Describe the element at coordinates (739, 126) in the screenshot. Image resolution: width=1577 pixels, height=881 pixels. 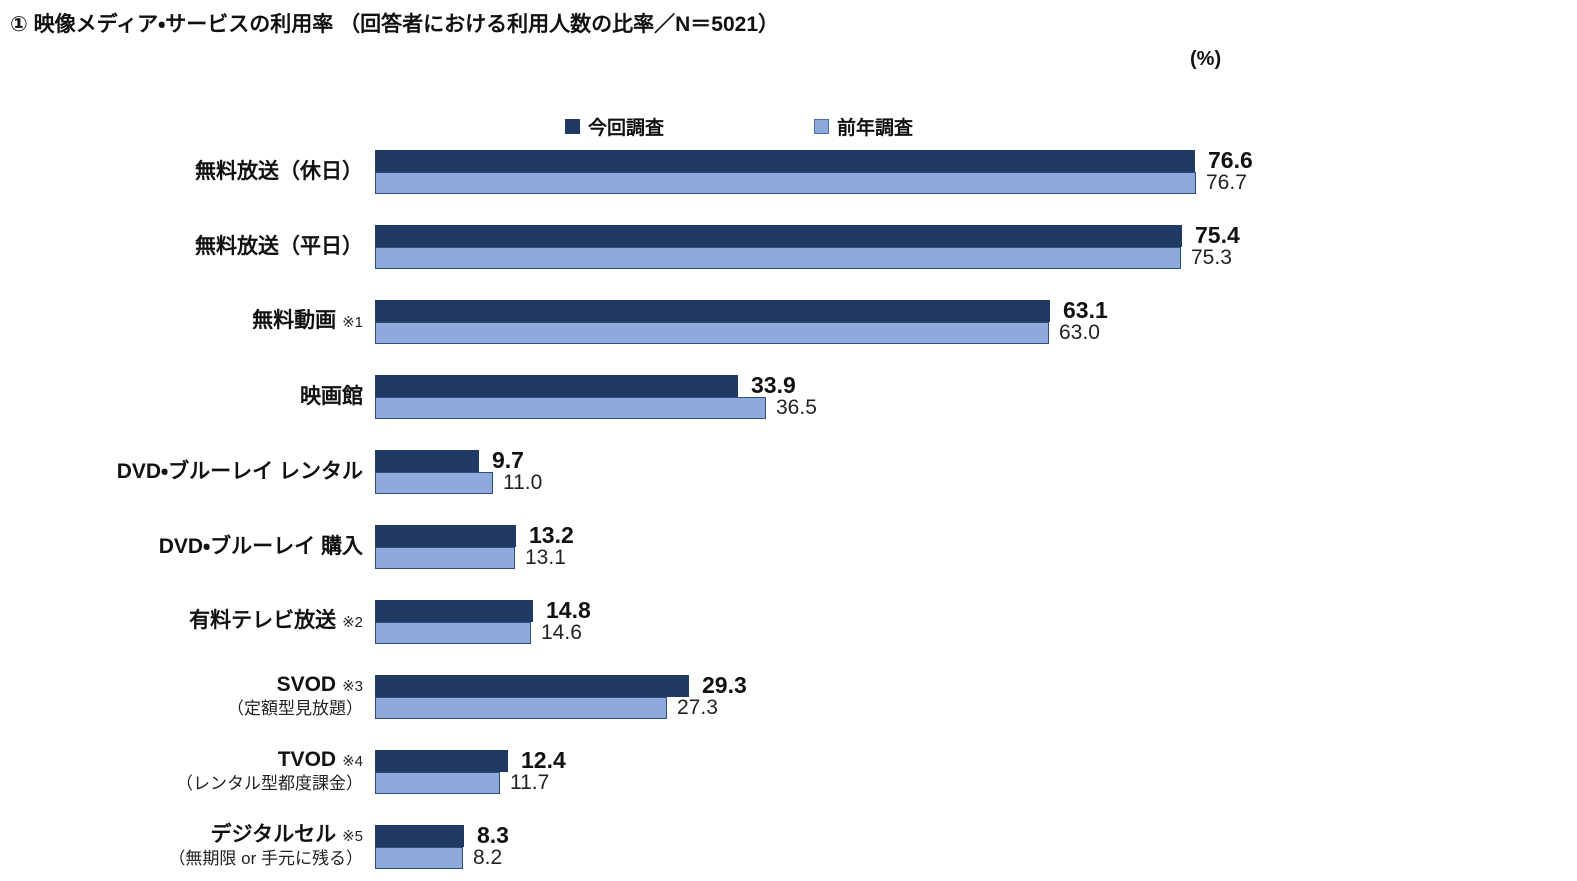
I see `chart-legend: 今回調査 前年調査` at that location.